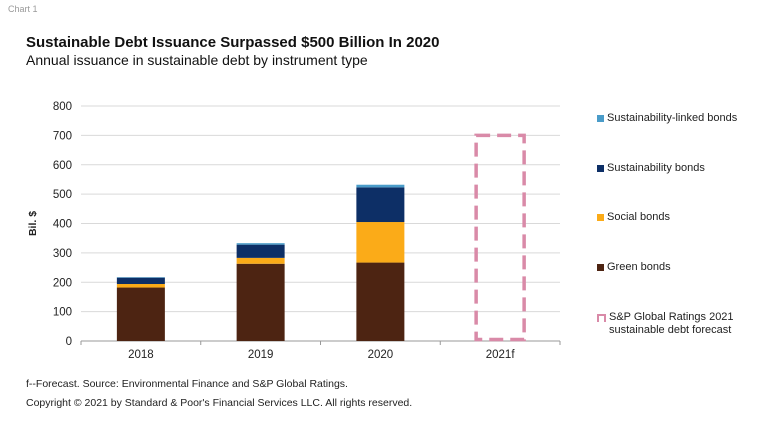 This screenshot has height=423, width=768. What do you see at coordinates (62, 313) in the screenshot?
I see `y-tick-label: 100` at bounding box center [62, 313].